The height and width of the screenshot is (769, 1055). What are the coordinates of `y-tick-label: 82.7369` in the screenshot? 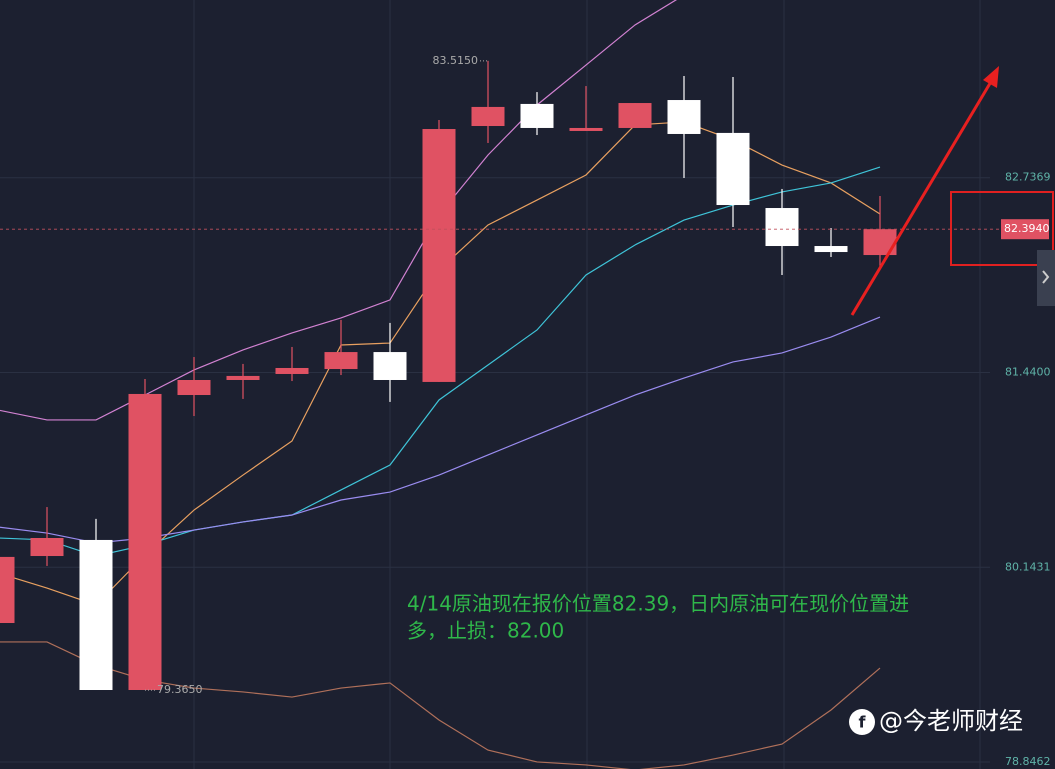 It's located at (1028, 177).